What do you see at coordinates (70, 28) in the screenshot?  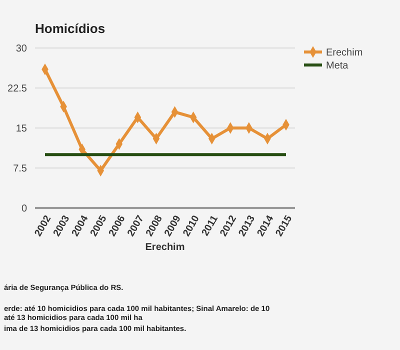 I see `chart-title: Homicídios` at bounding box center [70, 28].